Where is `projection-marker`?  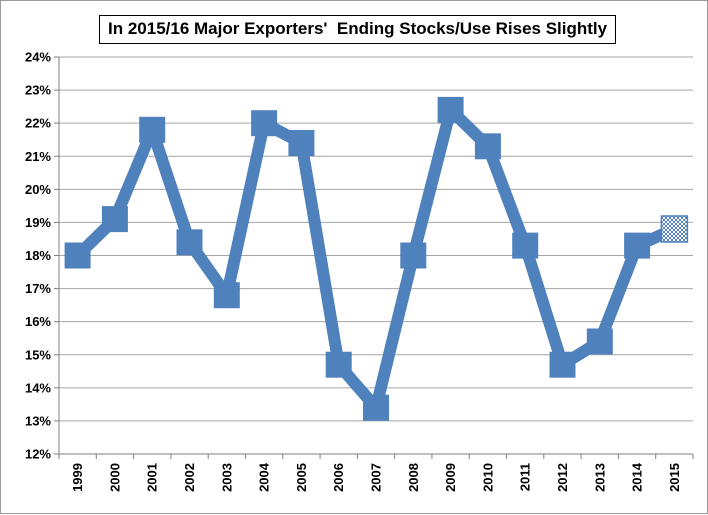
projection-marker is located at coordinates (674, 229).